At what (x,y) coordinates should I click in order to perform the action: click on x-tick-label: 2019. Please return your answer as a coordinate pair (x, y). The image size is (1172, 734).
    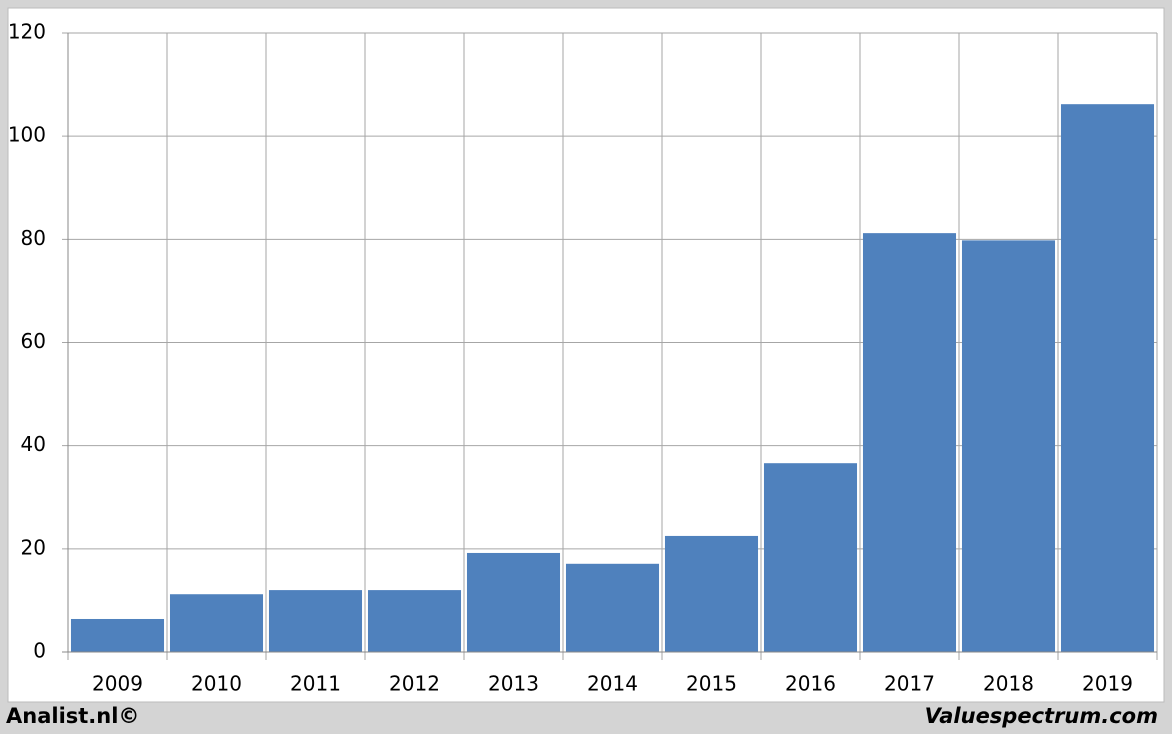
    Looking at the image, I should click on (1107, 684).